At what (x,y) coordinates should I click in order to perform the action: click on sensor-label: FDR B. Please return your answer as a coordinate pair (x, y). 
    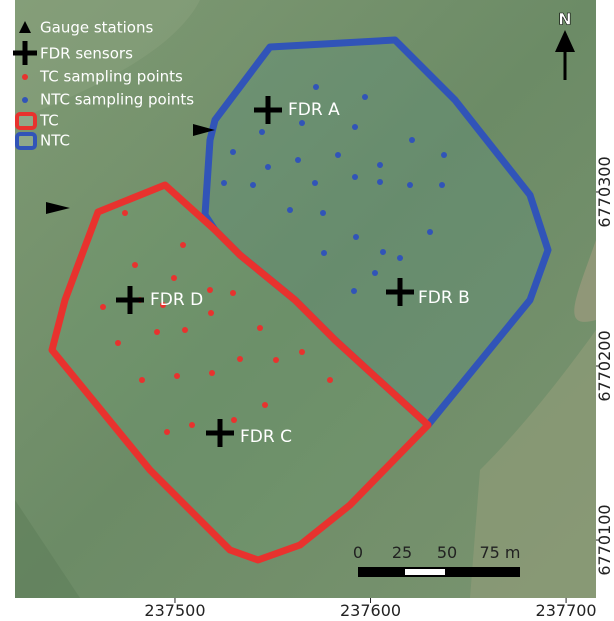
    Looking at the image, I should click on (444, 298).